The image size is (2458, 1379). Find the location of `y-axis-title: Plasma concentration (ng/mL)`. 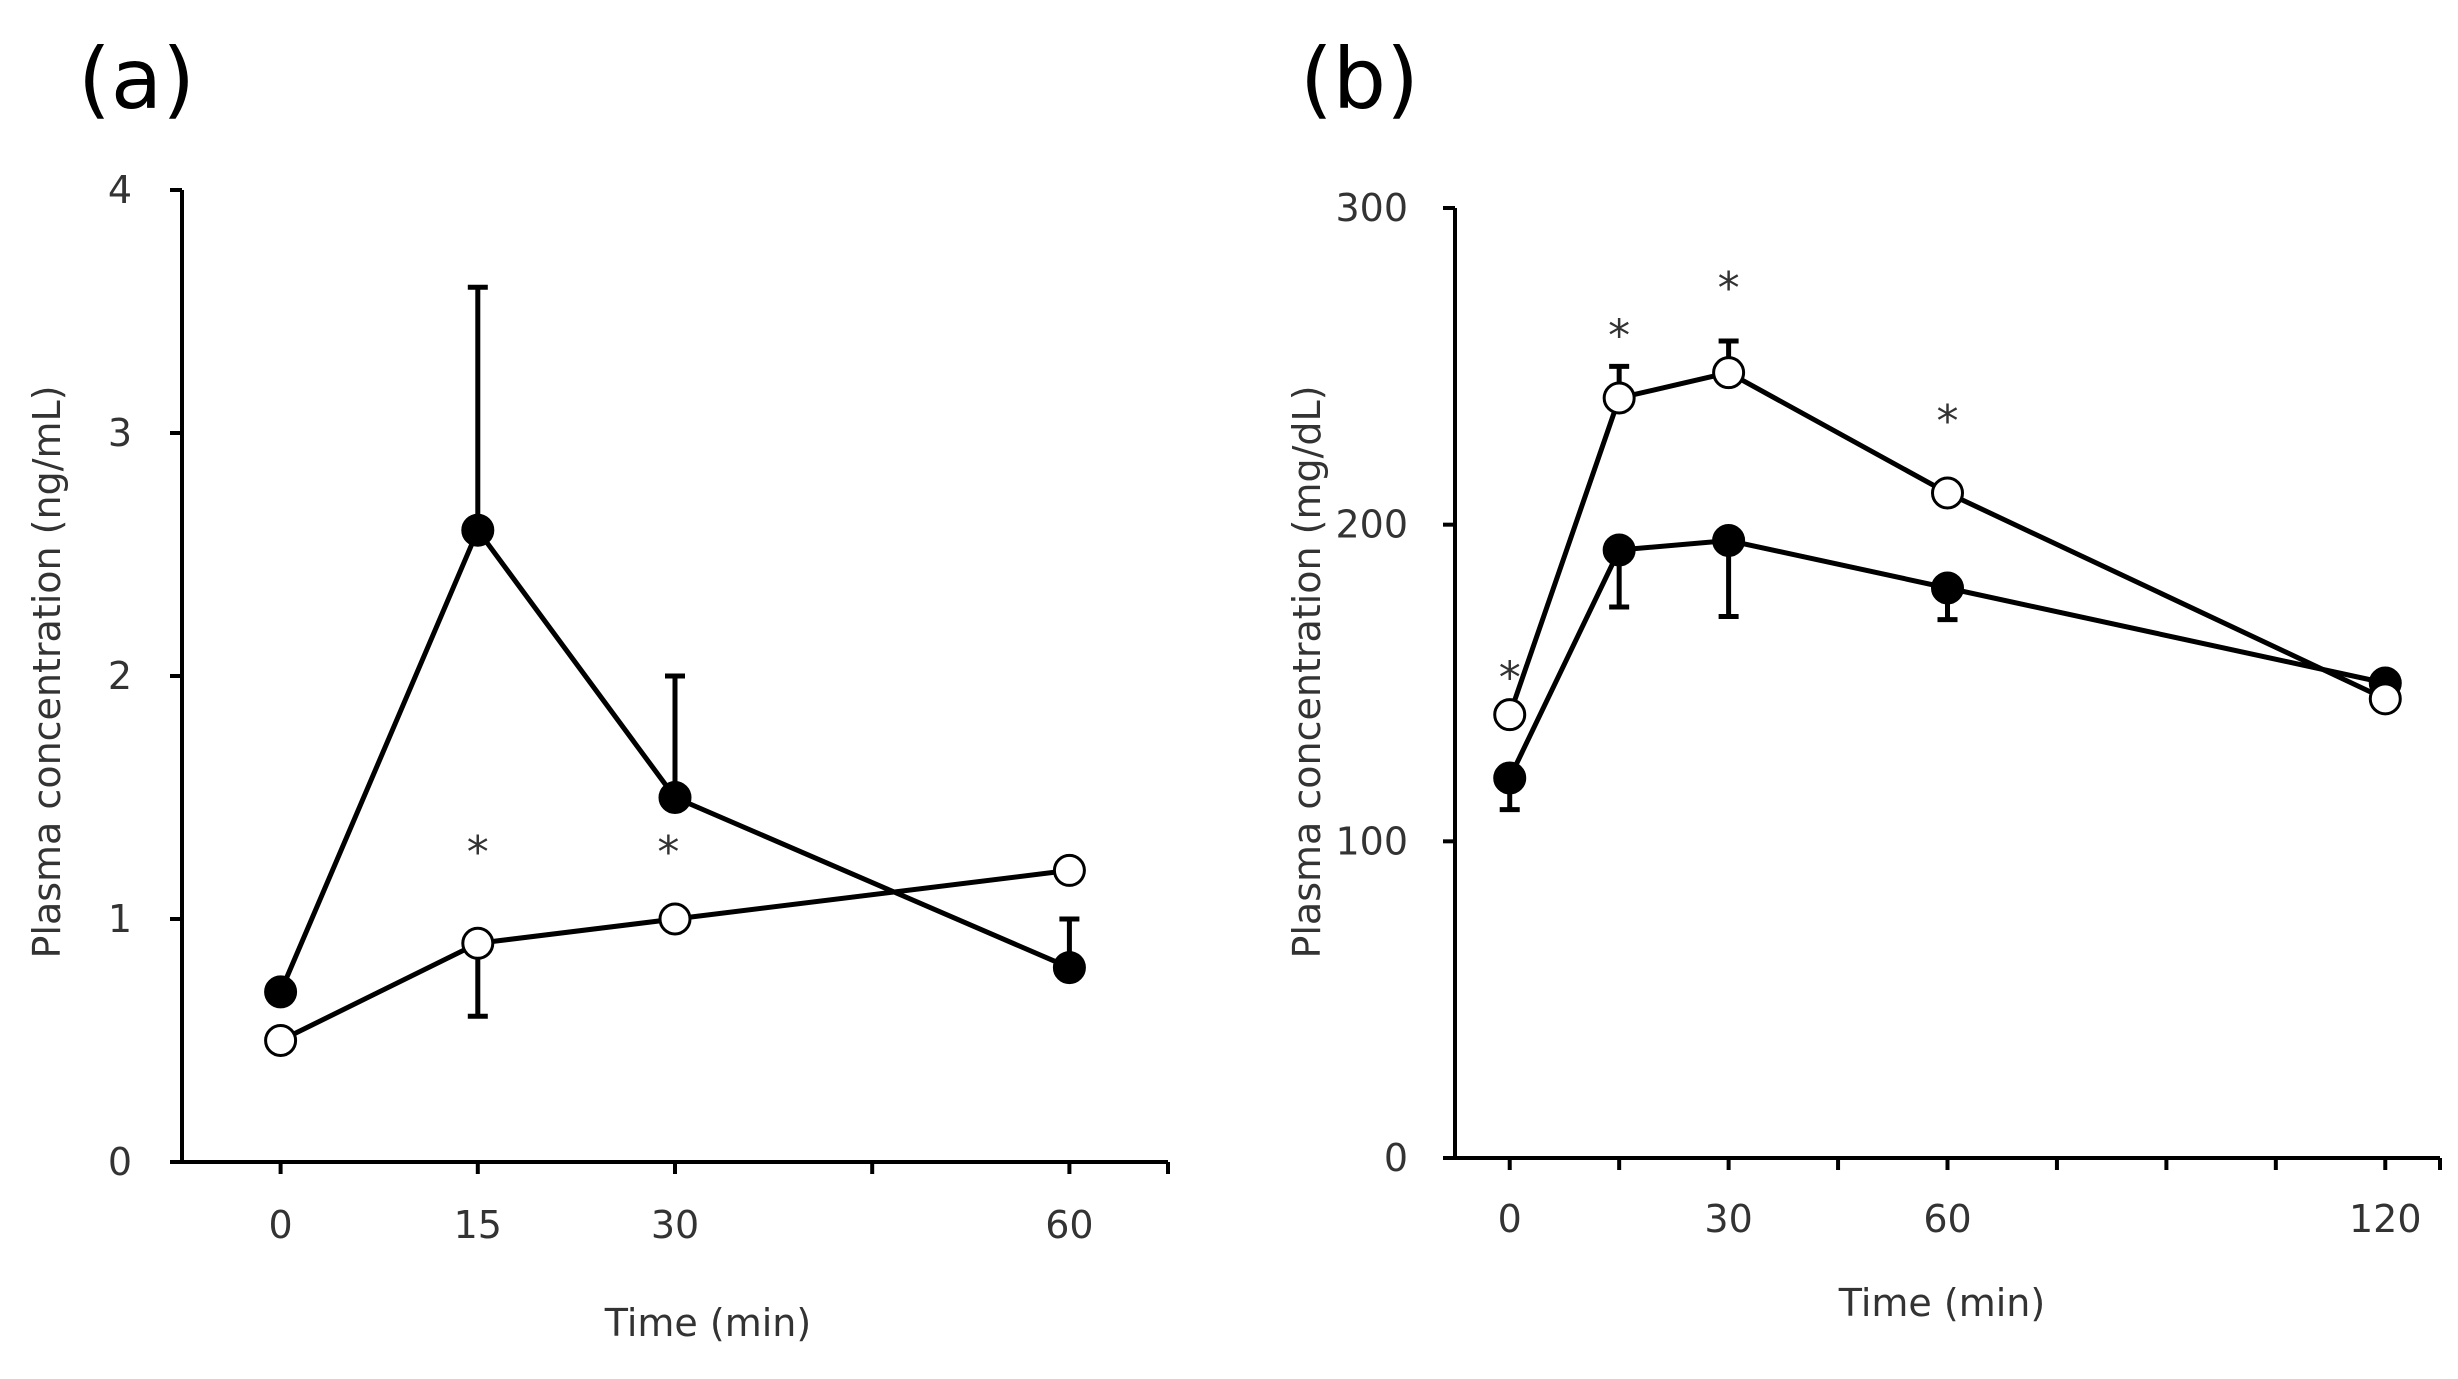

y-axis-title: Plasma concentration (ng/mL) is located at coordinates (47, 671).